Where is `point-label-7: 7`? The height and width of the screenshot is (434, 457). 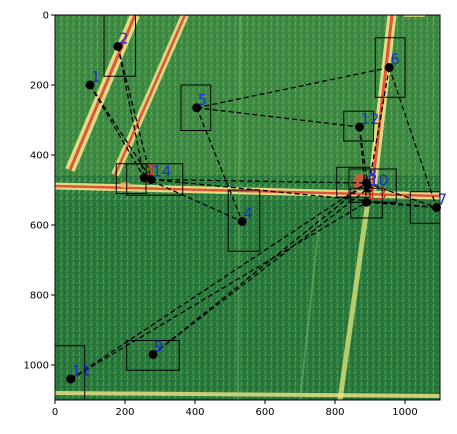
point-label-7: 7 is located at coordinates (443, 200).